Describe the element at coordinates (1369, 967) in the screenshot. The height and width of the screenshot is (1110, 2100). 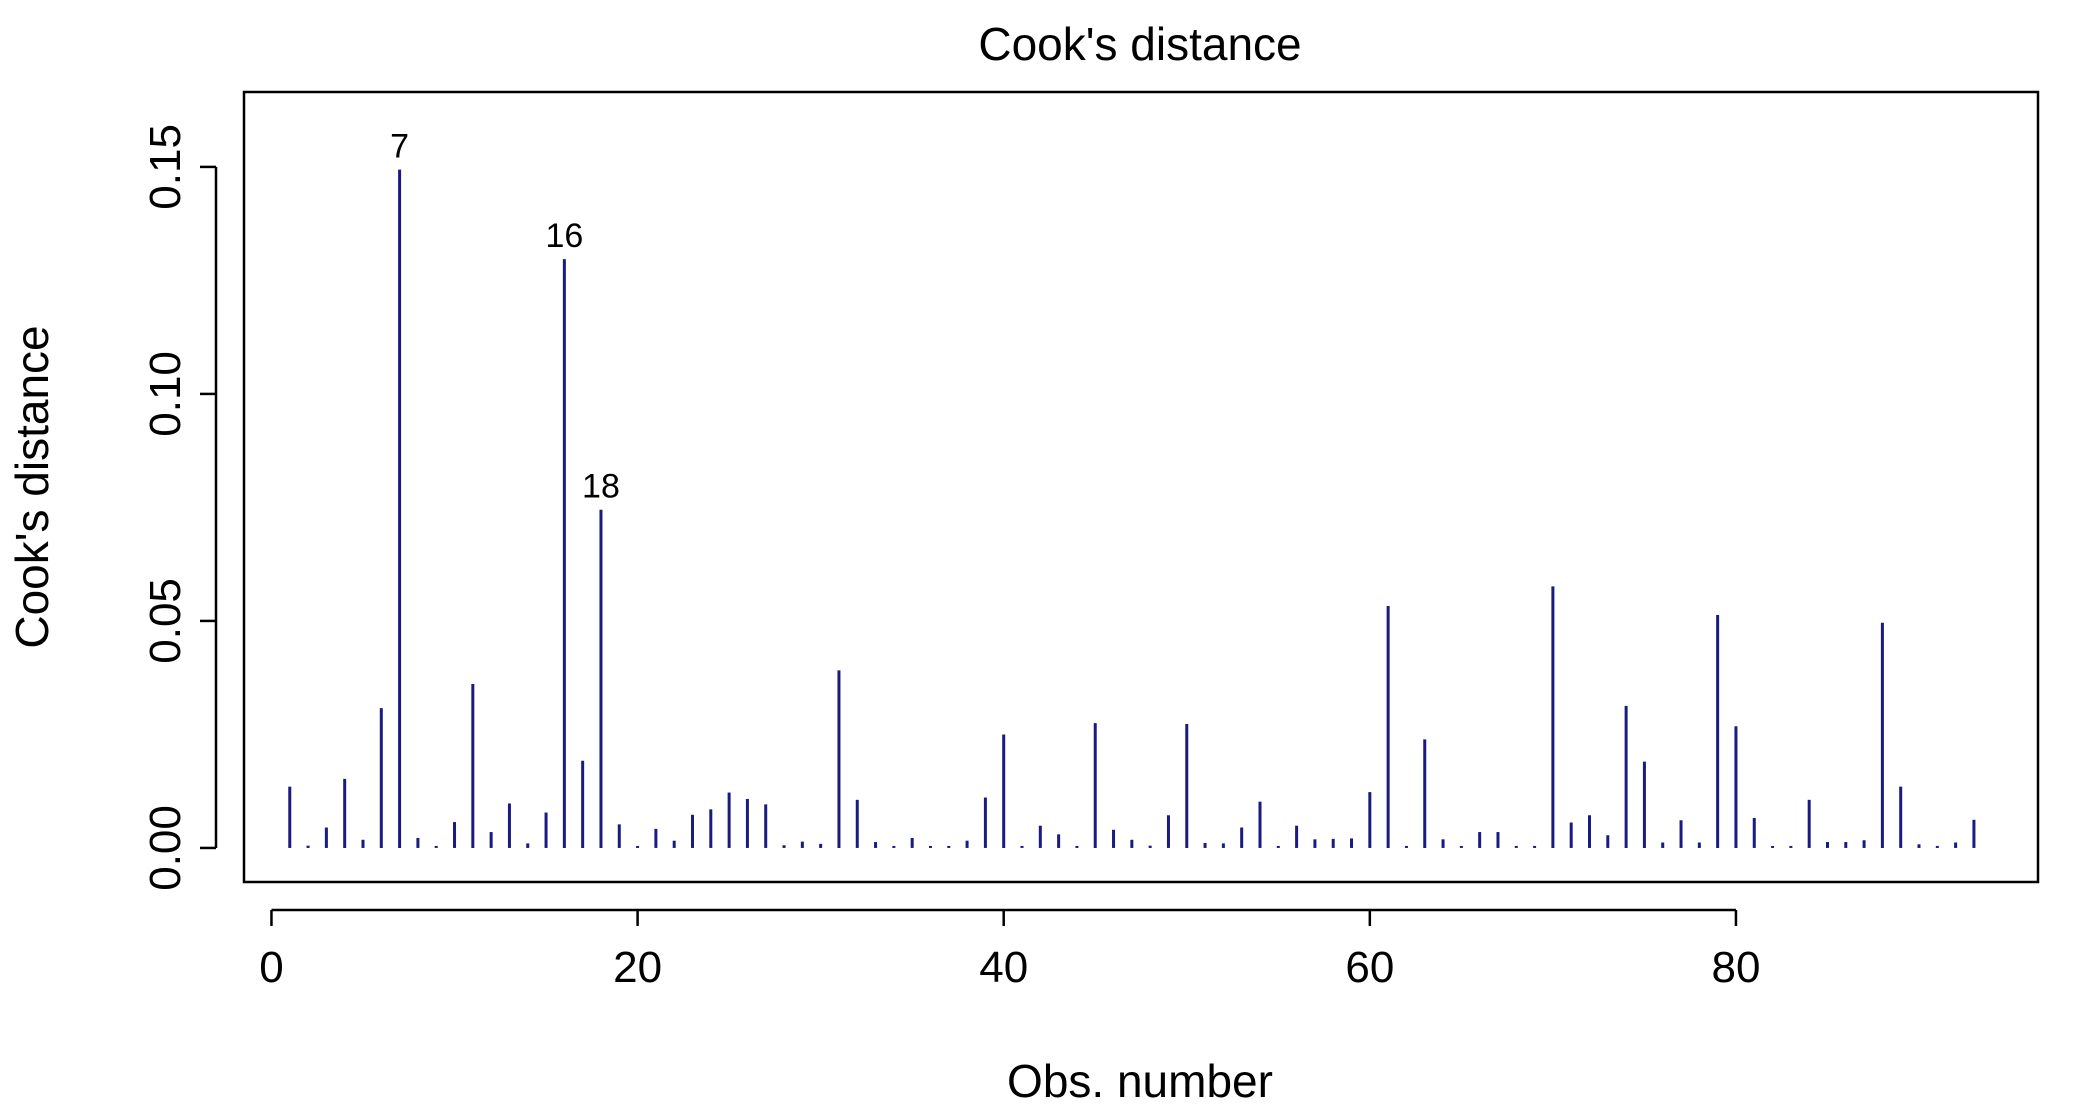
I see `x-tick-label-60: 60` at that location.